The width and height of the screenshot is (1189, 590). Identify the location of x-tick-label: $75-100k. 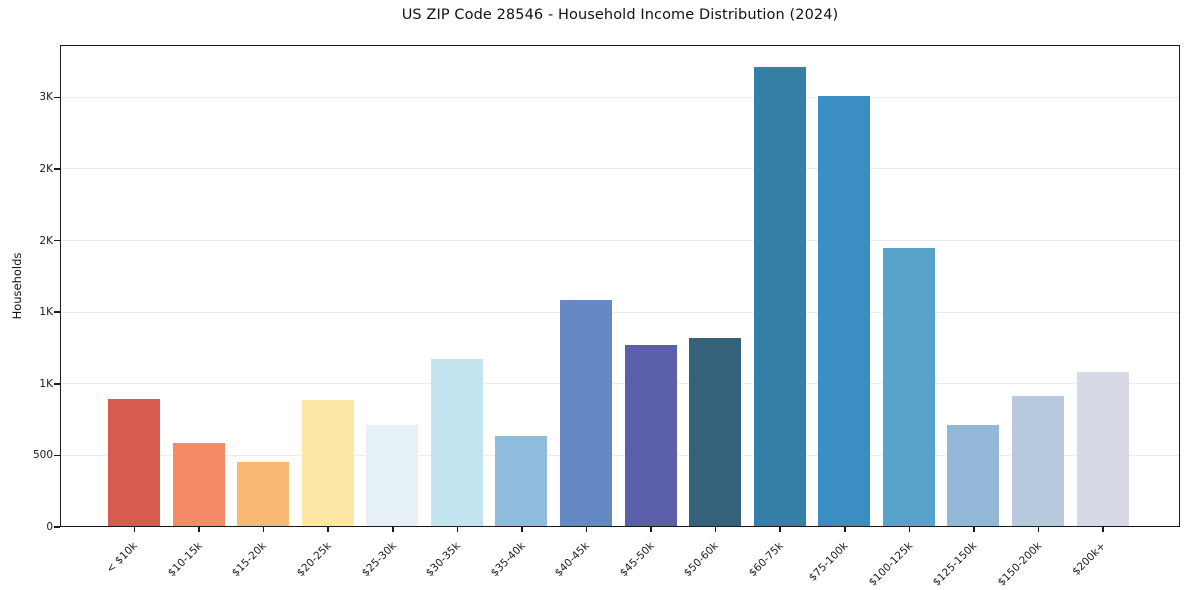
(828, 562).